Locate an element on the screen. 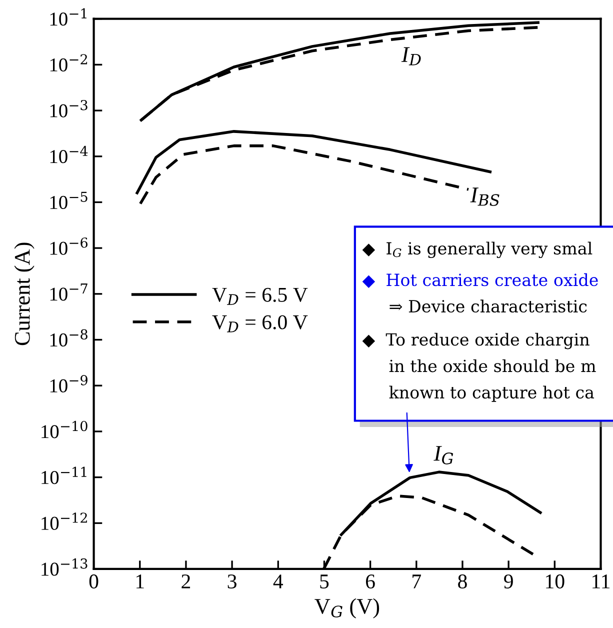  x-tick-label: 3 is located at coordinates (232, 581).